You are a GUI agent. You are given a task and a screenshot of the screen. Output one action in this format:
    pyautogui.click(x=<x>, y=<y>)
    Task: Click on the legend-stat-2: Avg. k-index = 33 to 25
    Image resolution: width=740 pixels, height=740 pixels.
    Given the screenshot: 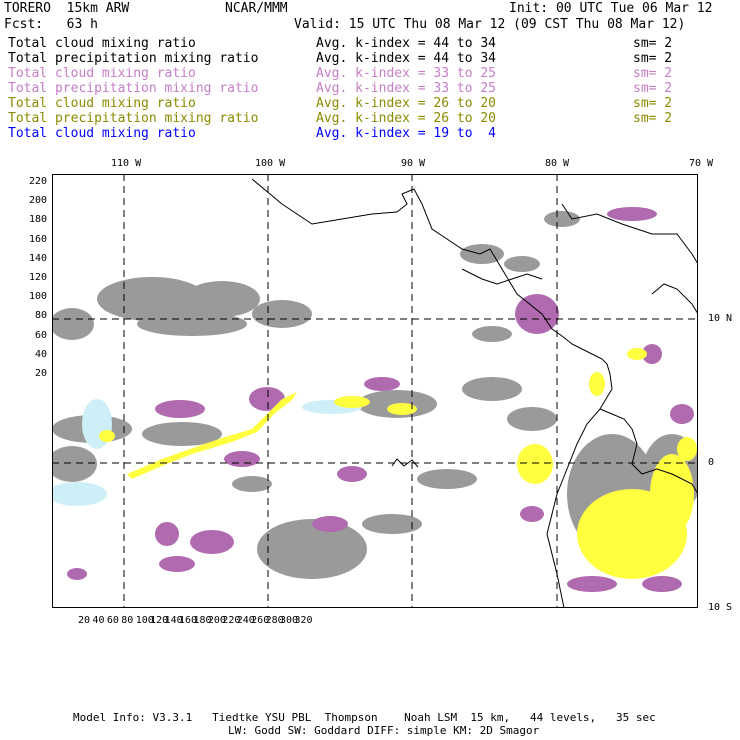 What is the action you would take?
    pyautogui.click(x=406, y=73)
    